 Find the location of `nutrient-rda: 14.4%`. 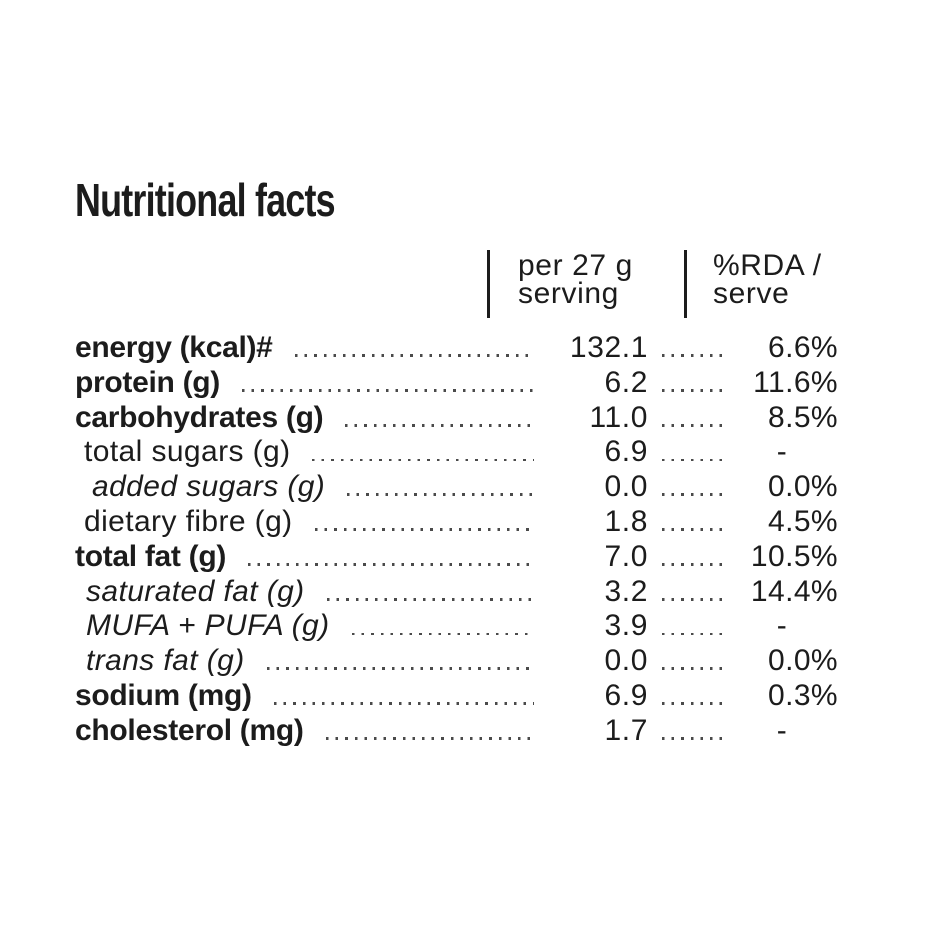

nutrient-rda: 14.4% is located at coordinates (794, 591).